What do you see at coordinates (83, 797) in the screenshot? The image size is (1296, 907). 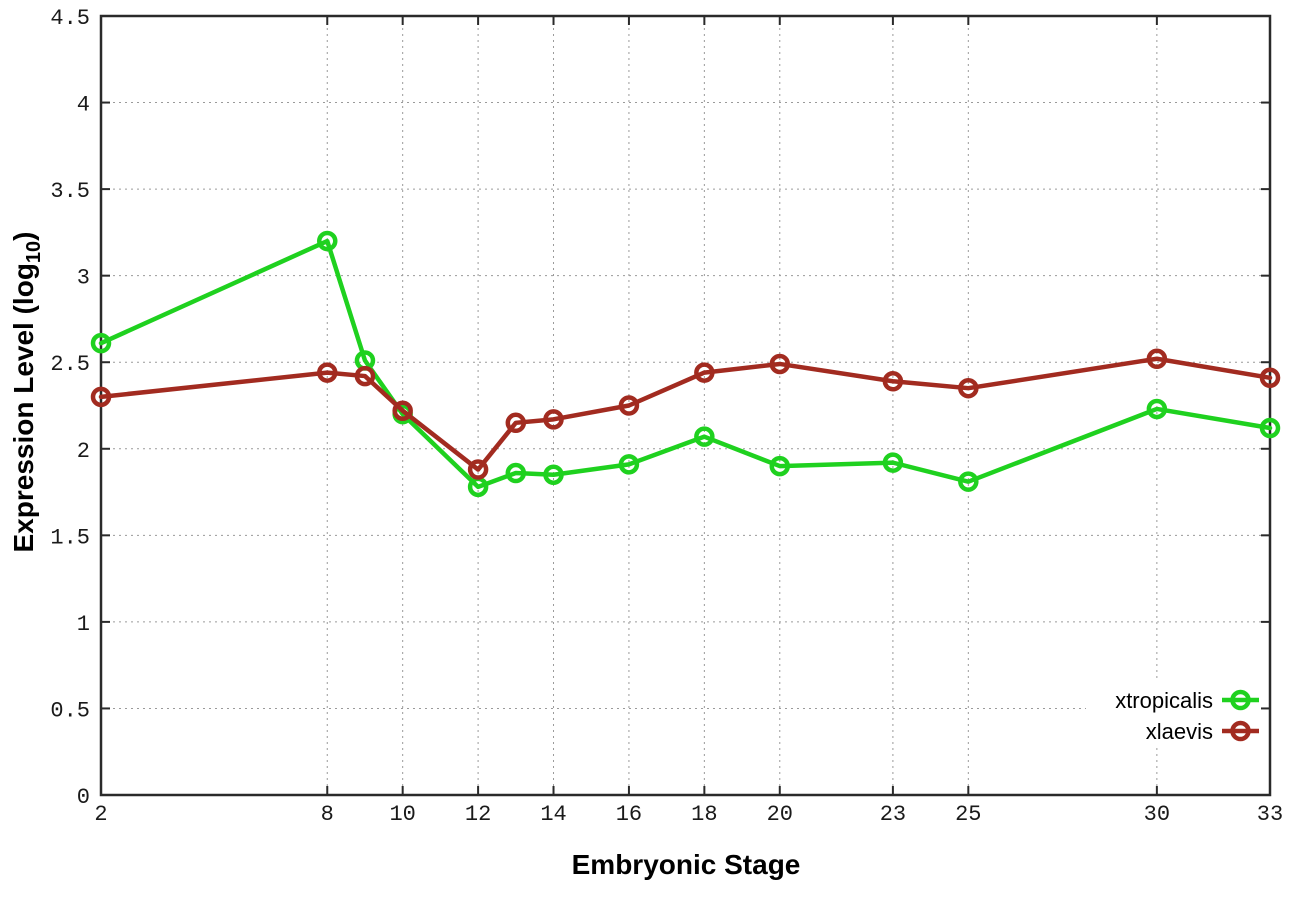 I see `y-tick-label: 0` at bounding box center [83, 797].